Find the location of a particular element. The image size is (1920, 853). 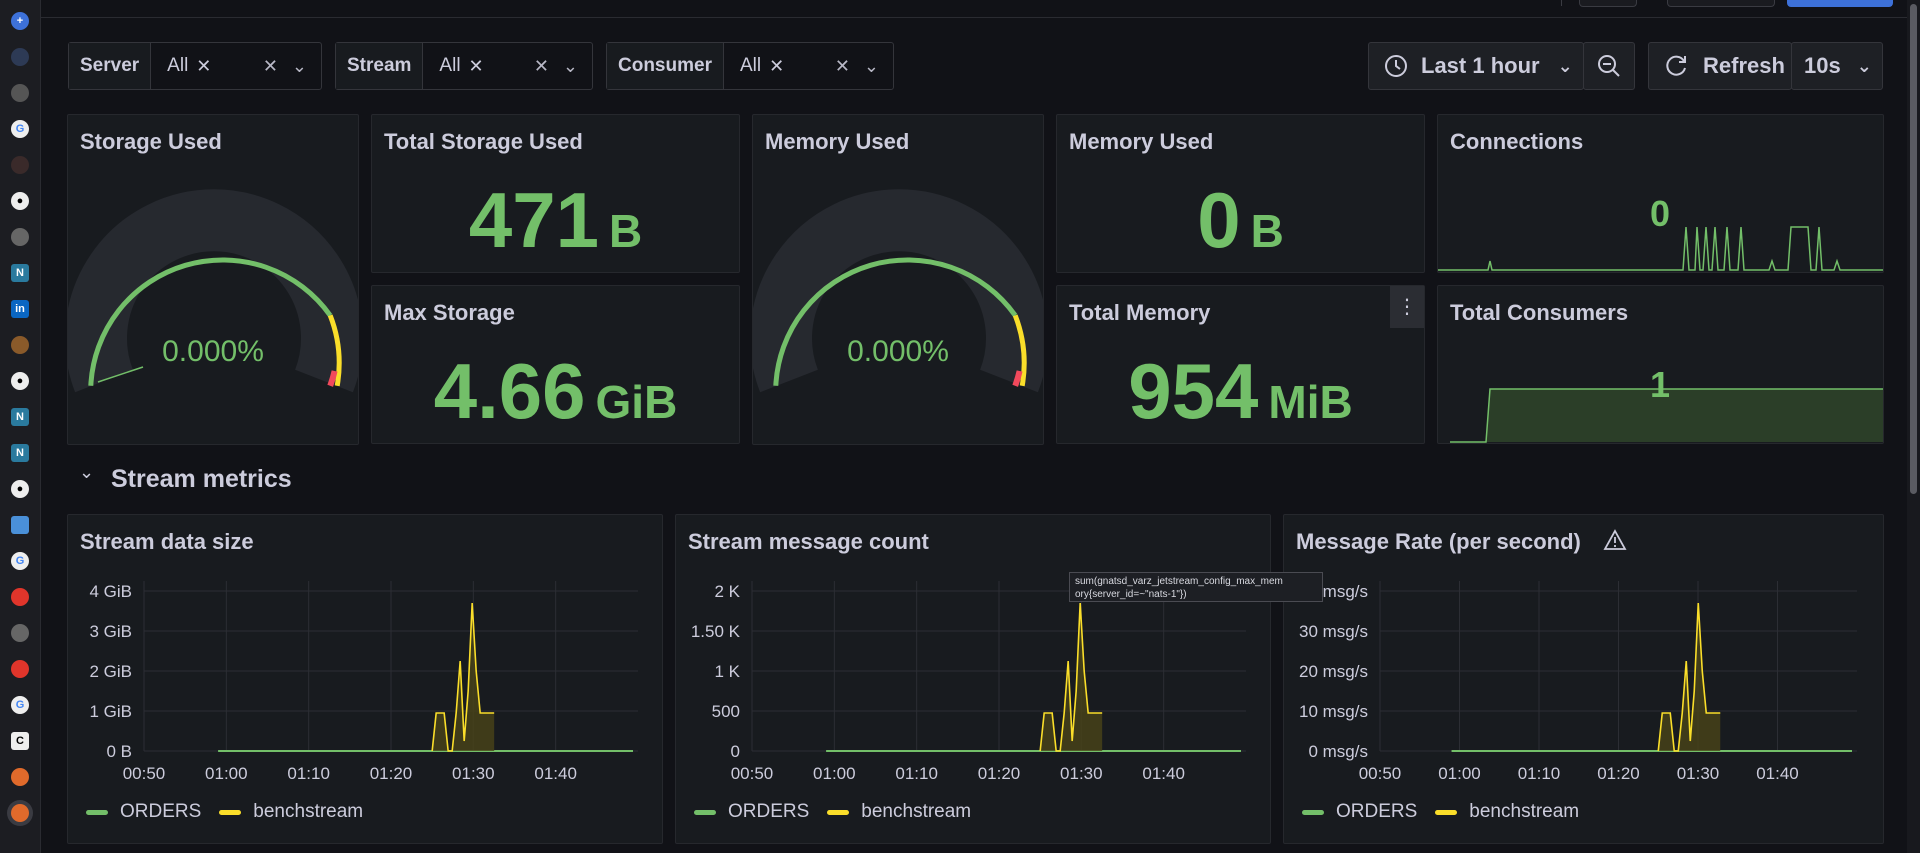

toolbar-strip is located at coordinates (976, 9).